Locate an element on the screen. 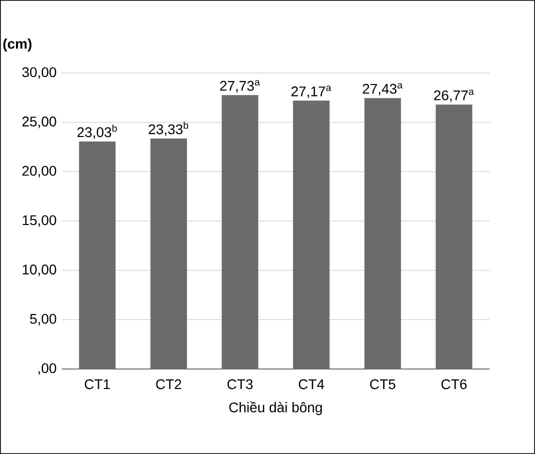  x-tick-label: CT3 is located at coordinates (240, 384).